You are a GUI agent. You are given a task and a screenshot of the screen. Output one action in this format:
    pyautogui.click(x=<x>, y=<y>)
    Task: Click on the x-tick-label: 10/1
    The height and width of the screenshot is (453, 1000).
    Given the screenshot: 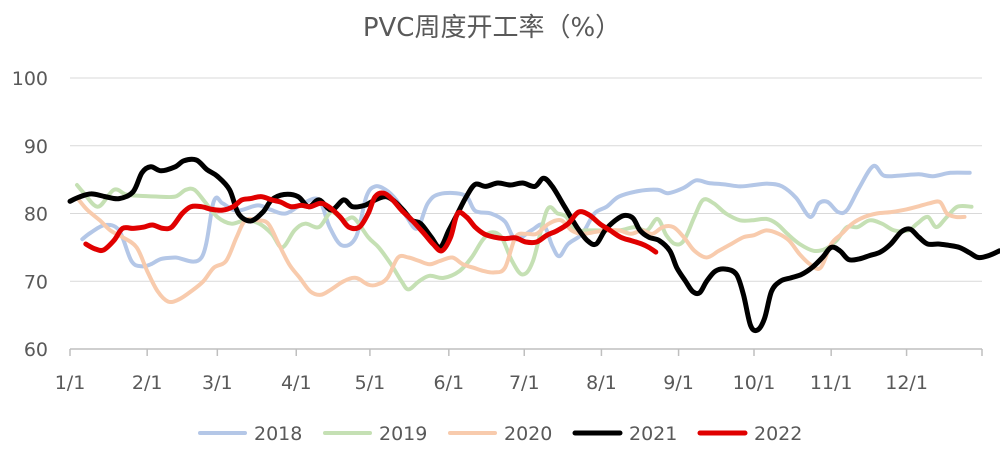 What is the action you would take?
    pyautogui.click(x=754, y=383)
    